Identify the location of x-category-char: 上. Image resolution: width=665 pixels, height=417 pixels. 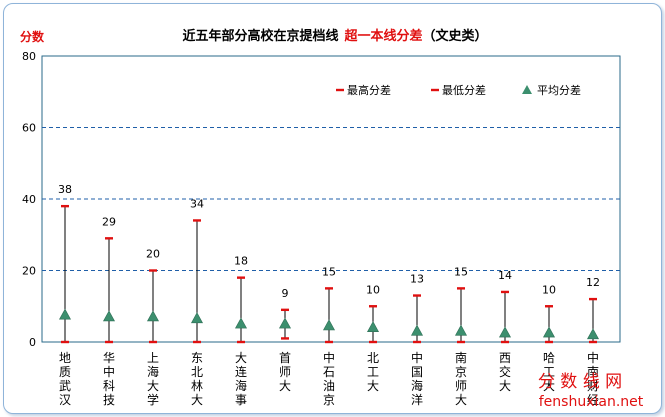
(153, 358).